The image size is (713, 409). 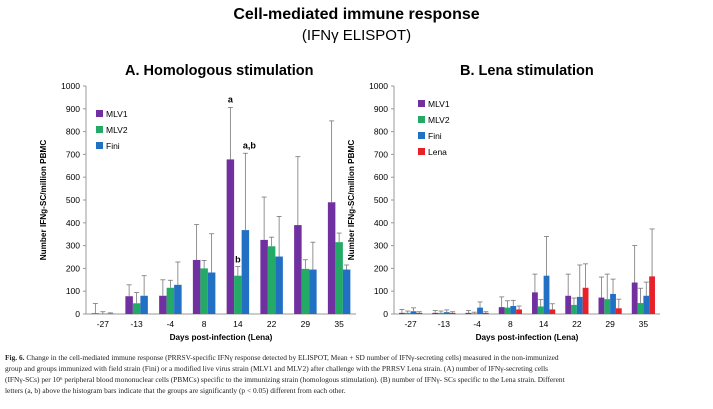 I want to click on panel-a-x-tick-label: 14, so click(x=238, y=324).